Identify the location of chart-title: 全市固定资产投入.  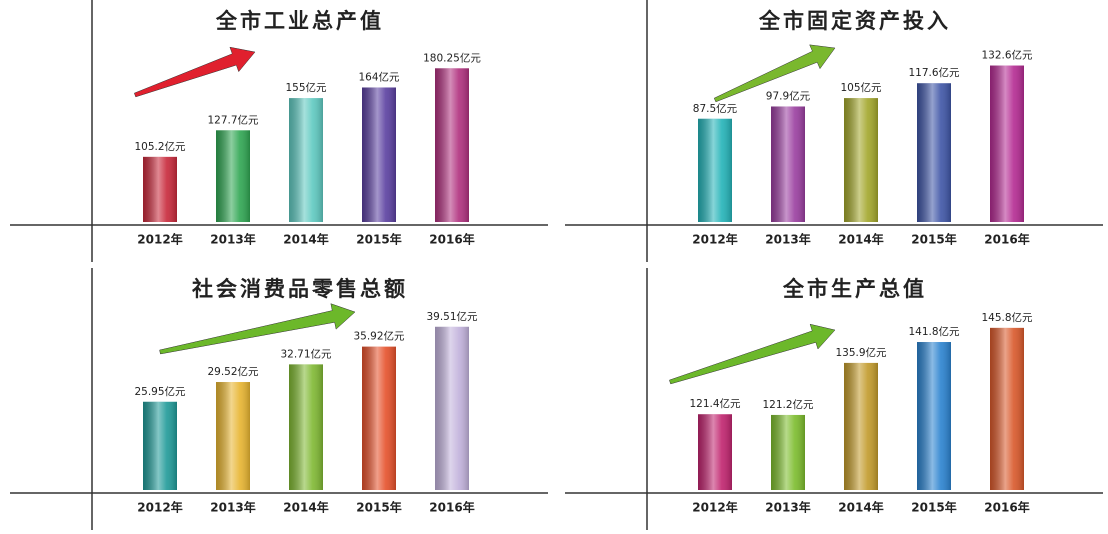
(854, 21).